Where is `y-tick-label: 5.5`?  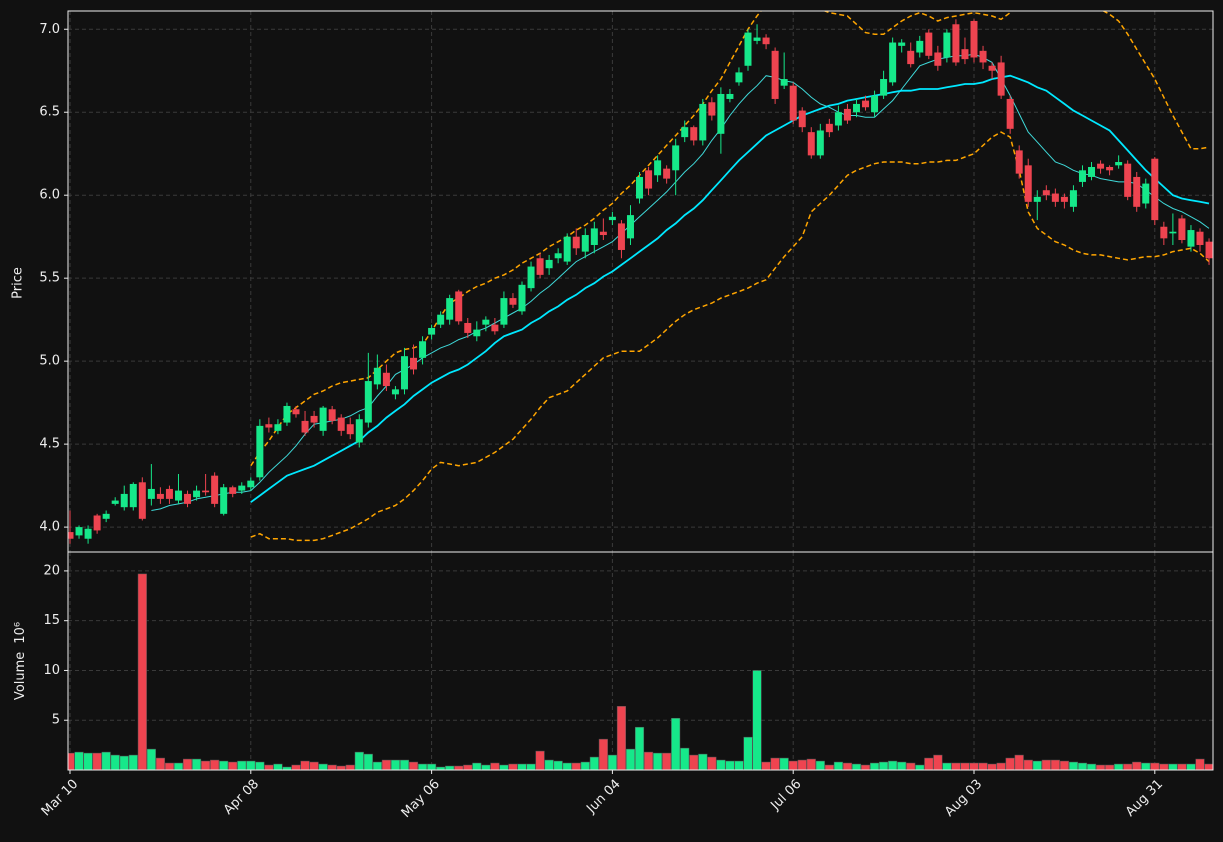 y-tick-label: 5.5 is located at coordinates (49, 278).